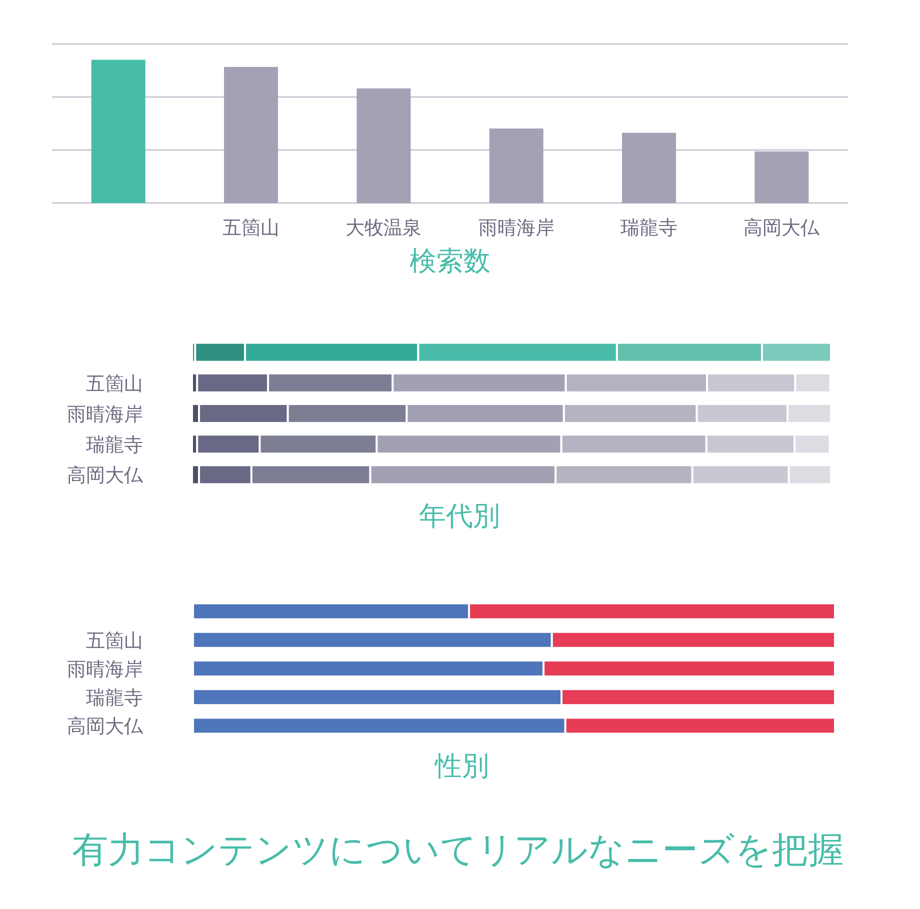 This screenshot has height=909, width=920. Describe the element at coordinates (458, 850) in the screenshot. I see `text: 有力コンテンツについてリアルなニーズを把握` at that location.